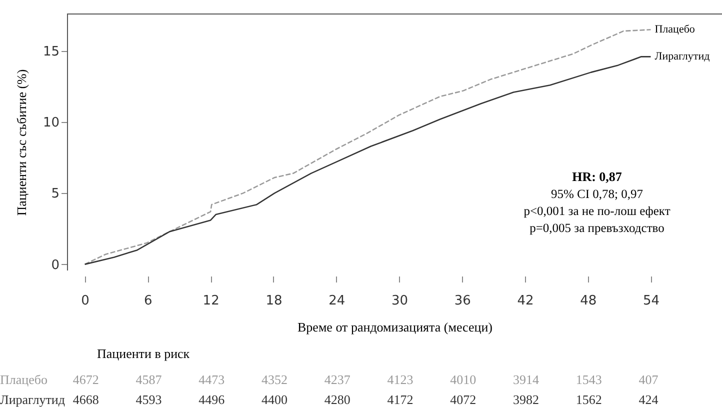  Describe the element at coordinates (211, 301) in the screenshot. I see `x-tick-label: 12` at that location.